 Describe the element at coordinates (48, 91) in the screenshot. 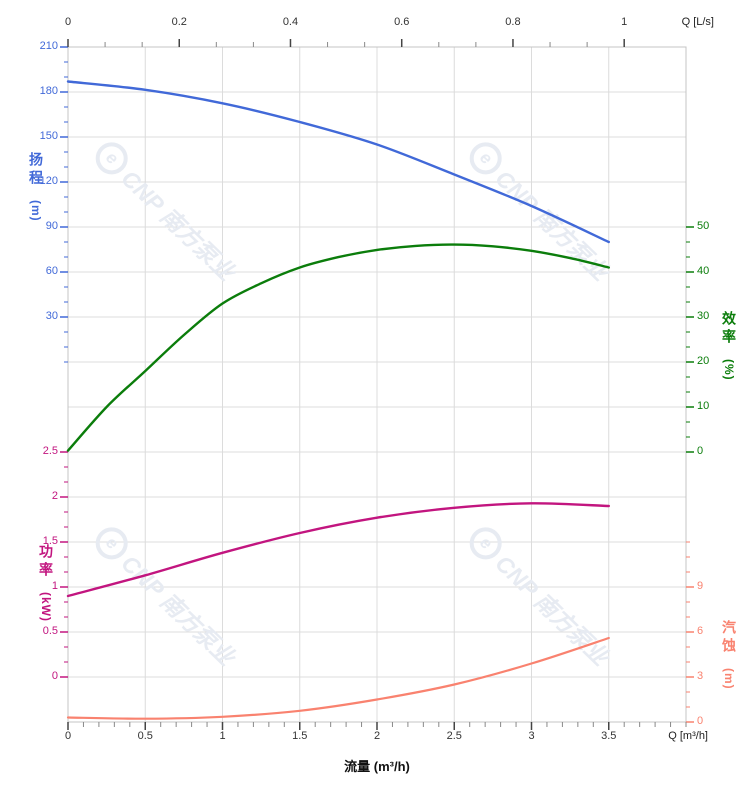

I see `tick-label-head: 180` at that location.